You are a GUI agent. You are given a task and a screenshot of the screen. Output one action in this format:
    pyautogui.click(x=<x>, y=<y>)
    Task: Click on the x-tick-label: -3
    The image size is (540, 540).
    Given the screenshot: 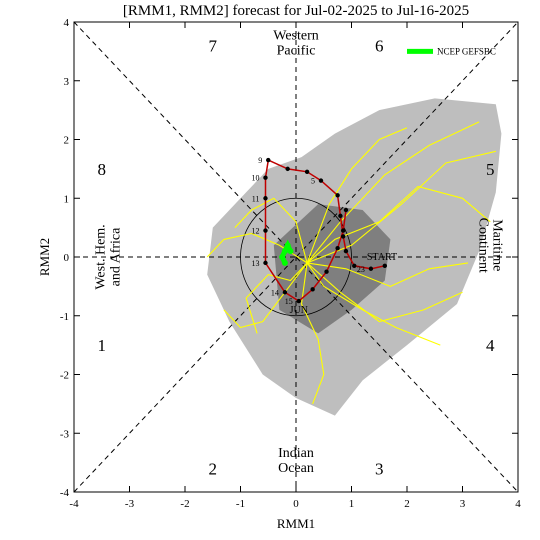 What is the action you would take?
    pyautogui.click(x=130, y=504)
    